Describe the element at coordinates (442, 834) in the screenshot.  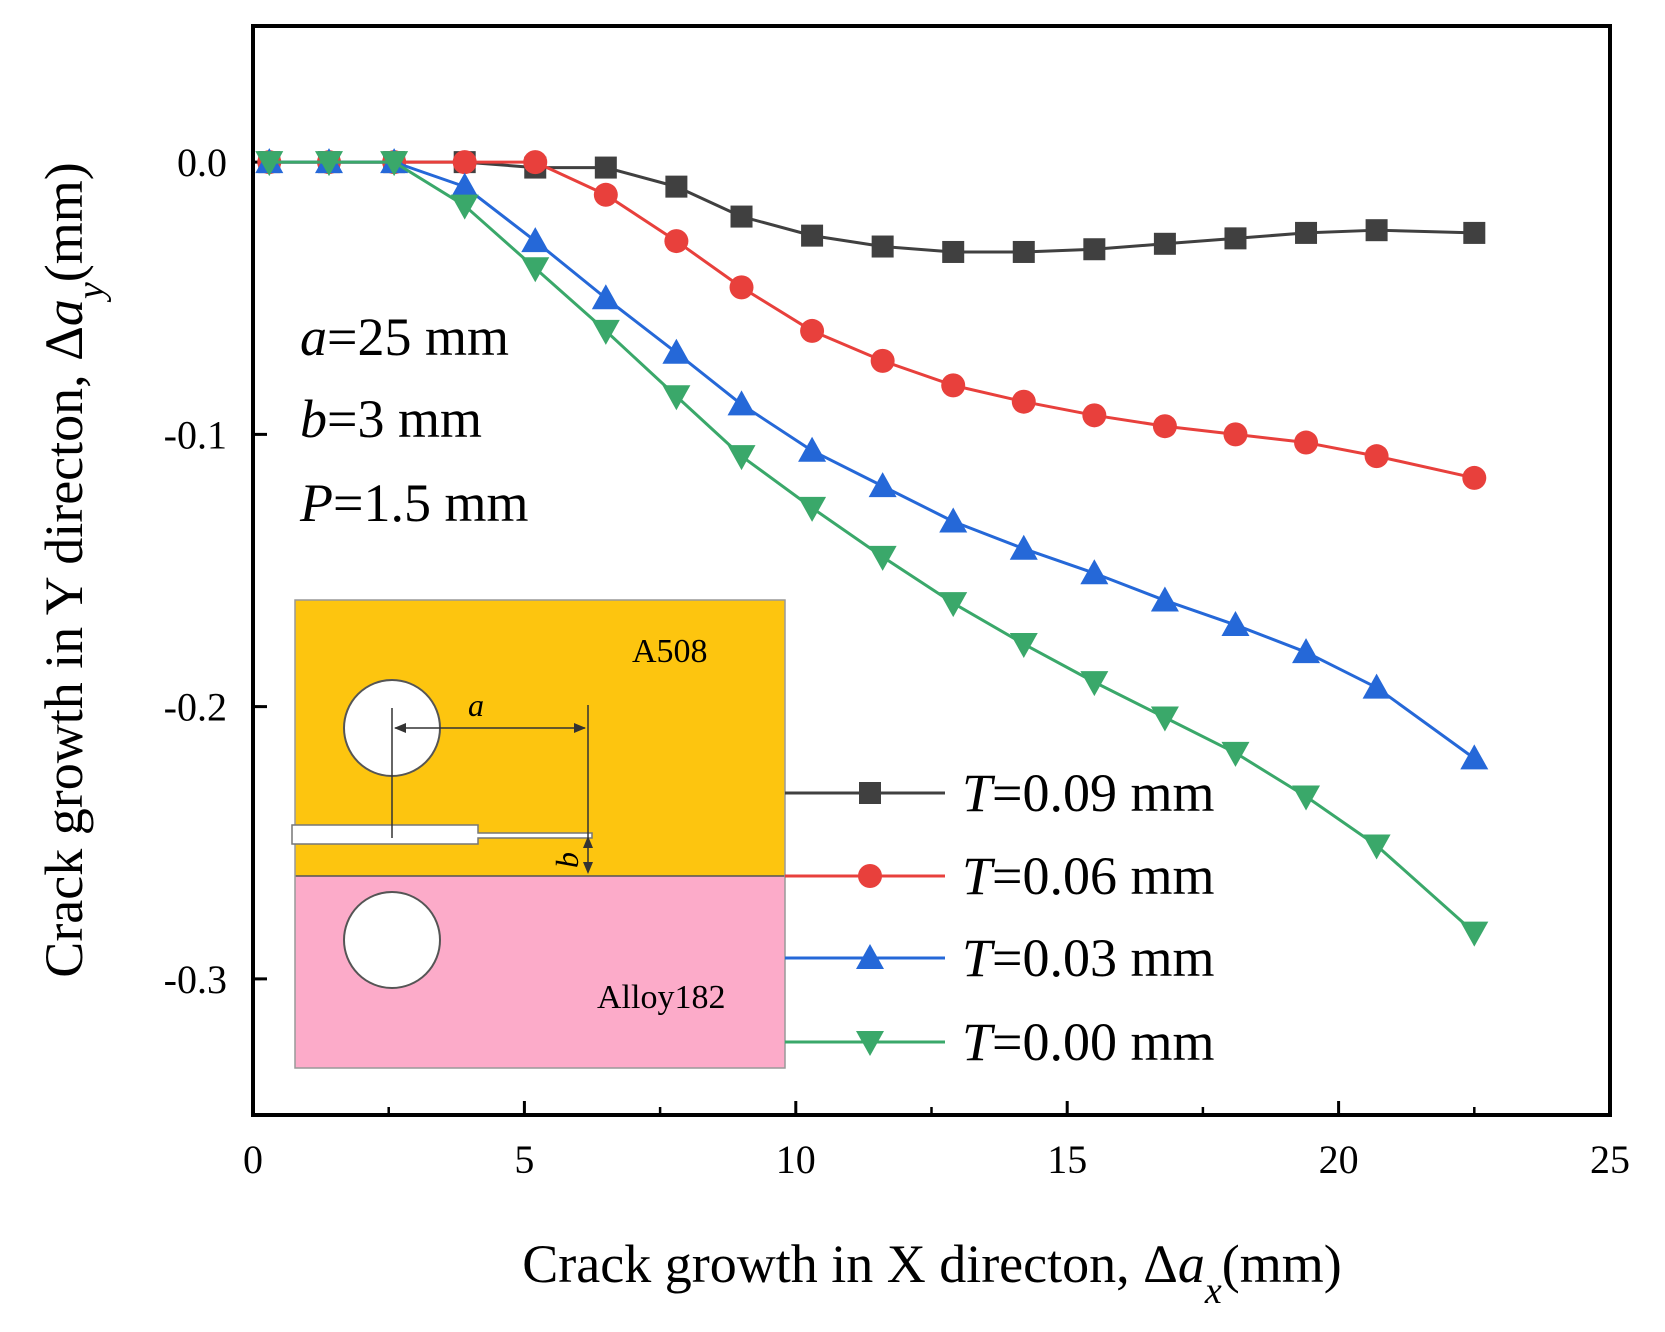
I see `inset-crack-notch` at that location.